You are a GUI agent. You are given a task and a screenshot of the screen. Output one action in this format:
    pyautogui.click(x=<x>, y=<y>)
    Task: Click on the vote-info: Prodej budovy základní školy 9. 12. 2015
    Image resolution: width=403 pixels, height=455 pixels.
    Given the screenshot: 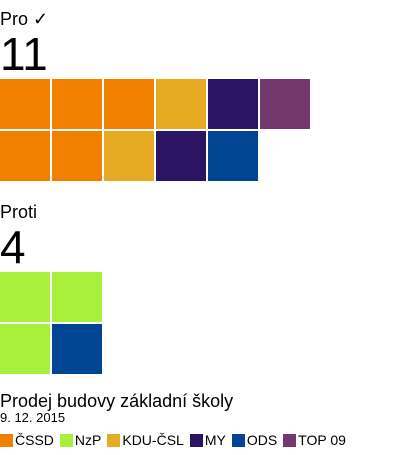 What is the action you would take?
    pyautogui.click(x=201, y=408)
    